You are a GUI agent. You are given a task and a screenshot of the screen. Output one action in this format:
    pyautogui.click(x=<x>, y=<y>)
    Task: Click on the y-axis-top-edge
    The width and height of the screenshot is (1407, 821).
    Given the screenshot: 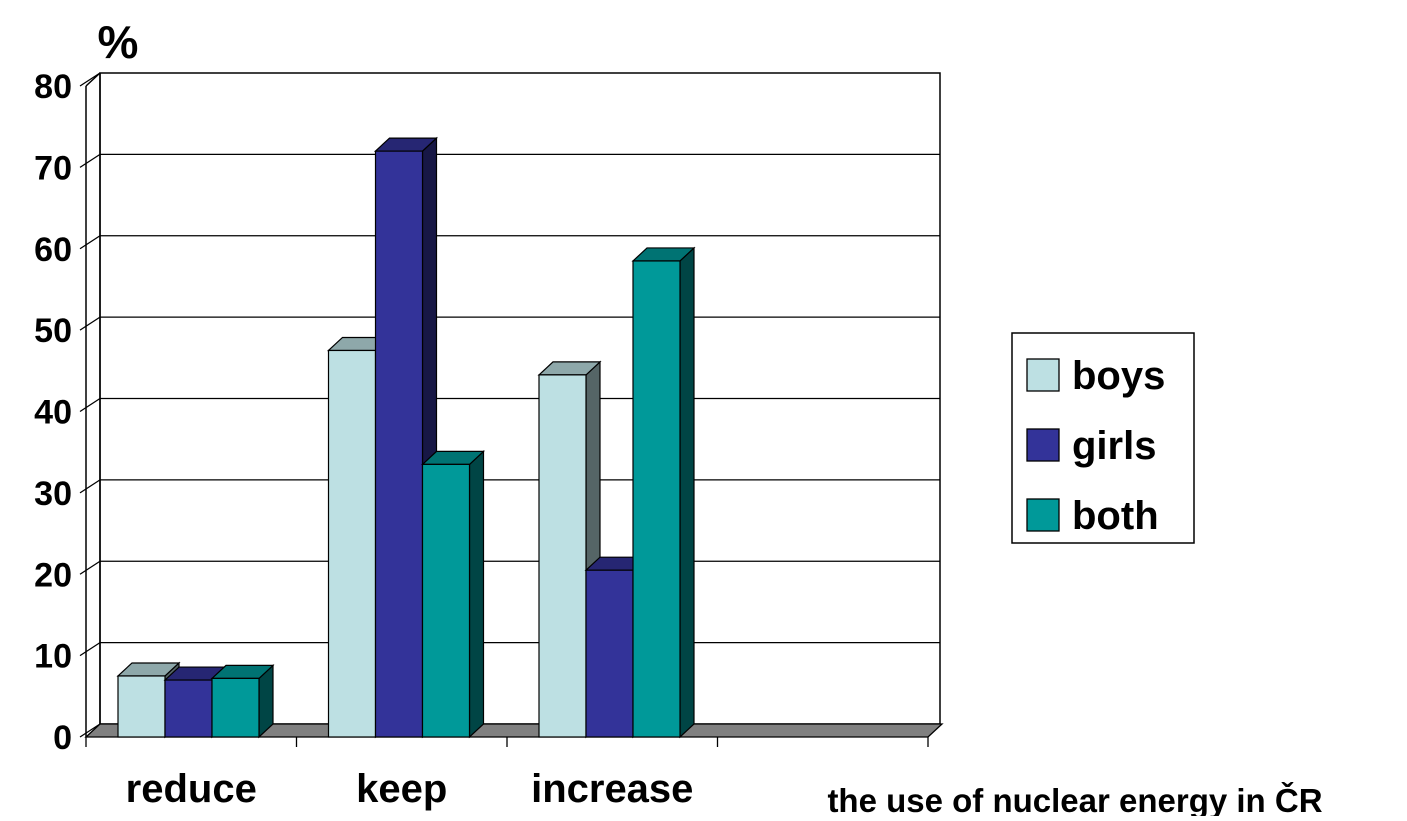 What is the action you would take?
    pyautogui.click(x=93, y=79)
    